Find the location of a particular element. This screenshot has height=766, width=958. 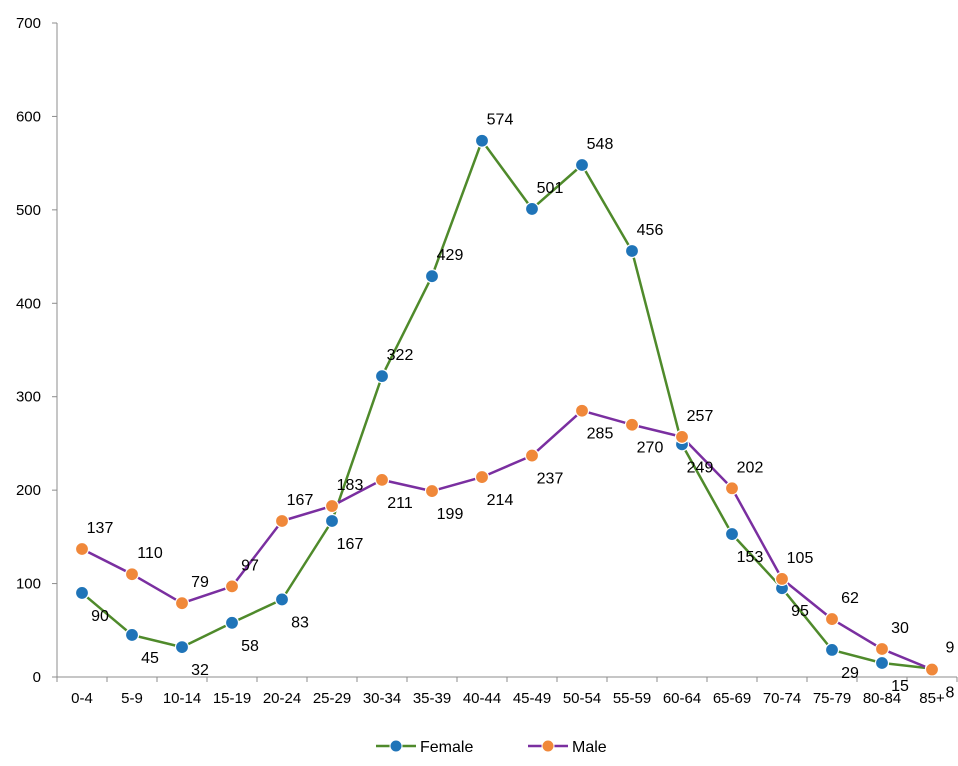

x-tick-label: 10-14 is located at coordinates (182, 698).